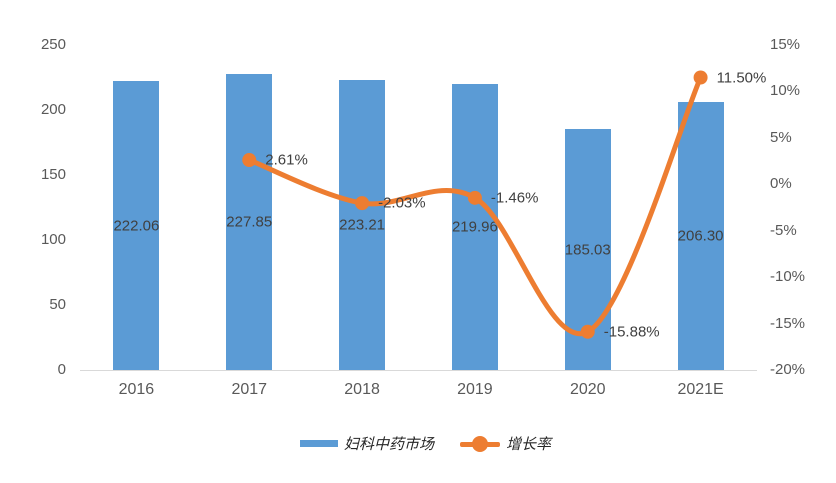 This screenshot has height=483, width=836. Describe the element at coordinates (475, 389) in the screenshot. I see `x-axis-category-label: 2019` at that location.